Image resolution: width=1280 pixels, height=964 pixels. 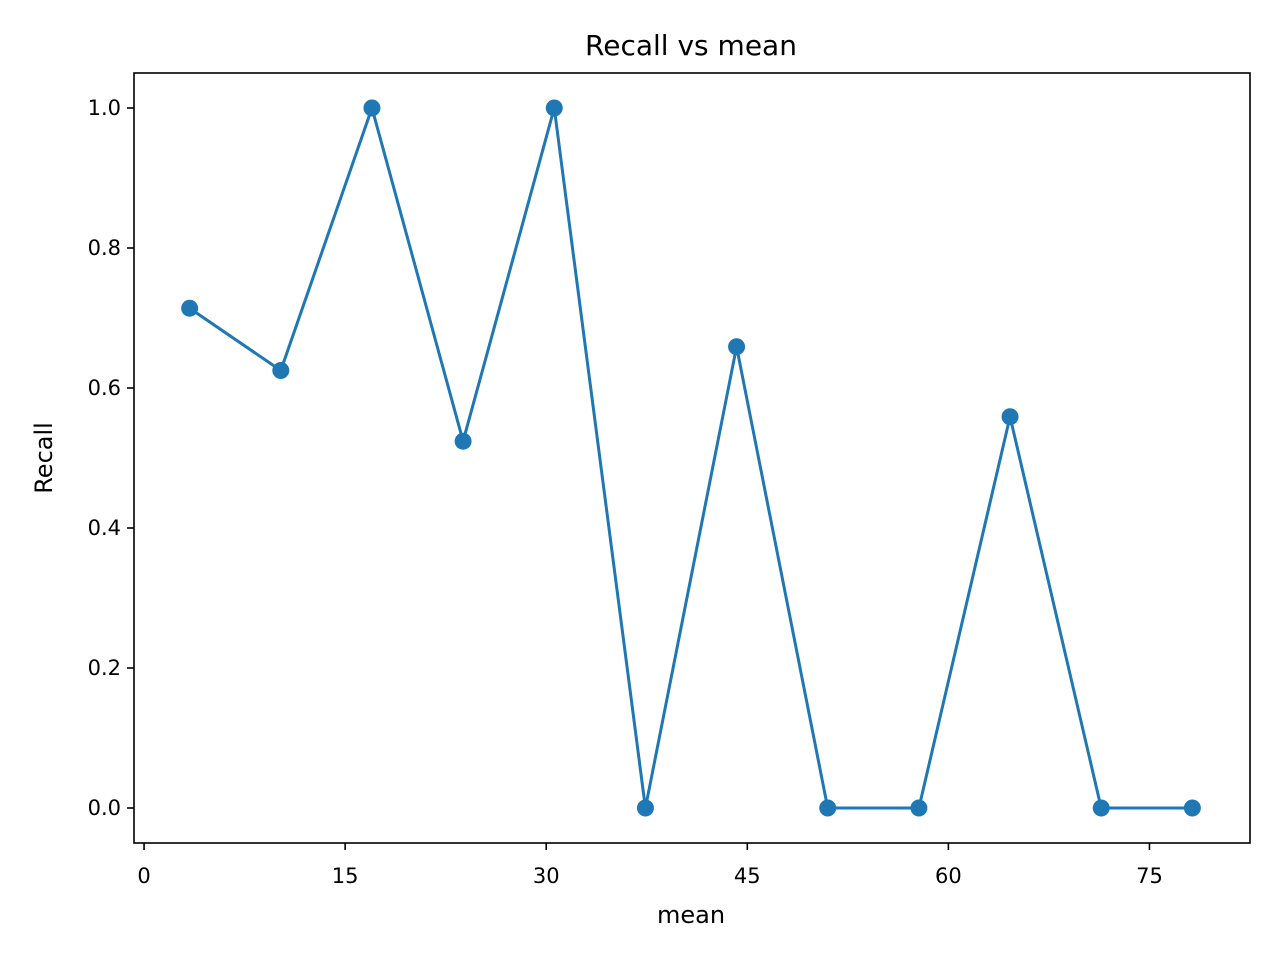 I want to click on y-tick-label: 0.0, so click(x=104, y=808).